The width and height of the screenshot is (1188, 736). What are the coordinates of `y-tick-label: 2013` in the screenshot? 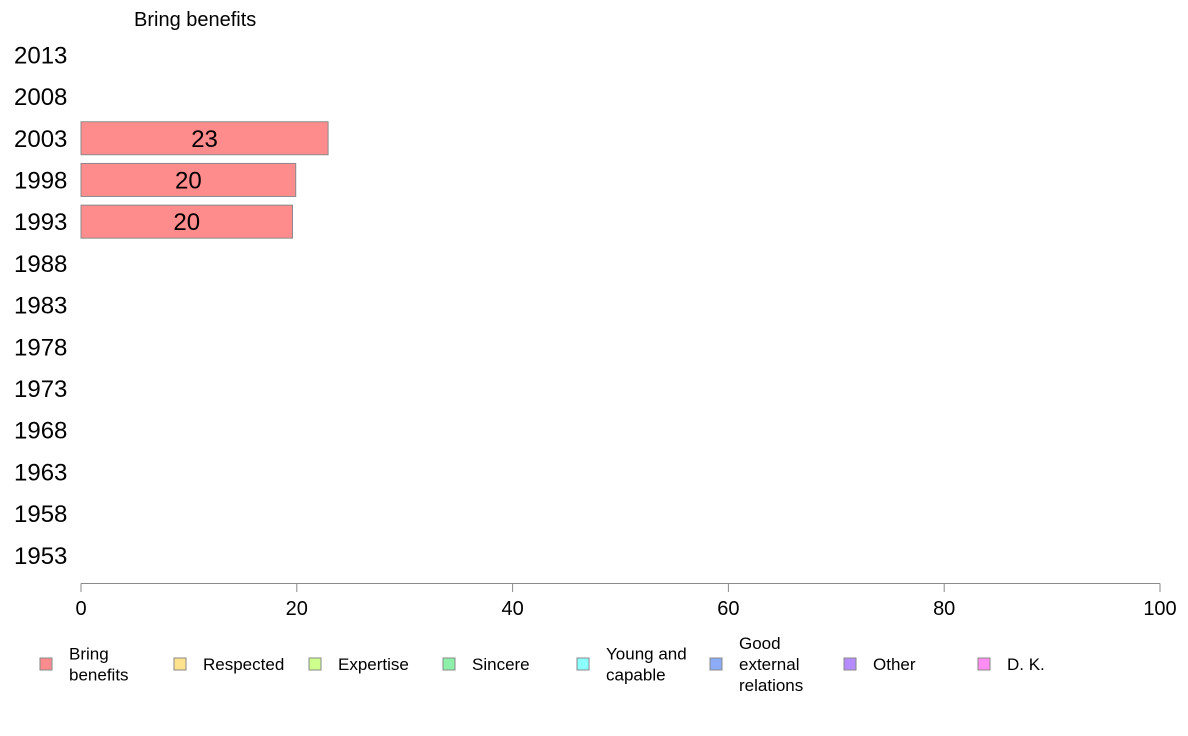 It's located at (40, 55).